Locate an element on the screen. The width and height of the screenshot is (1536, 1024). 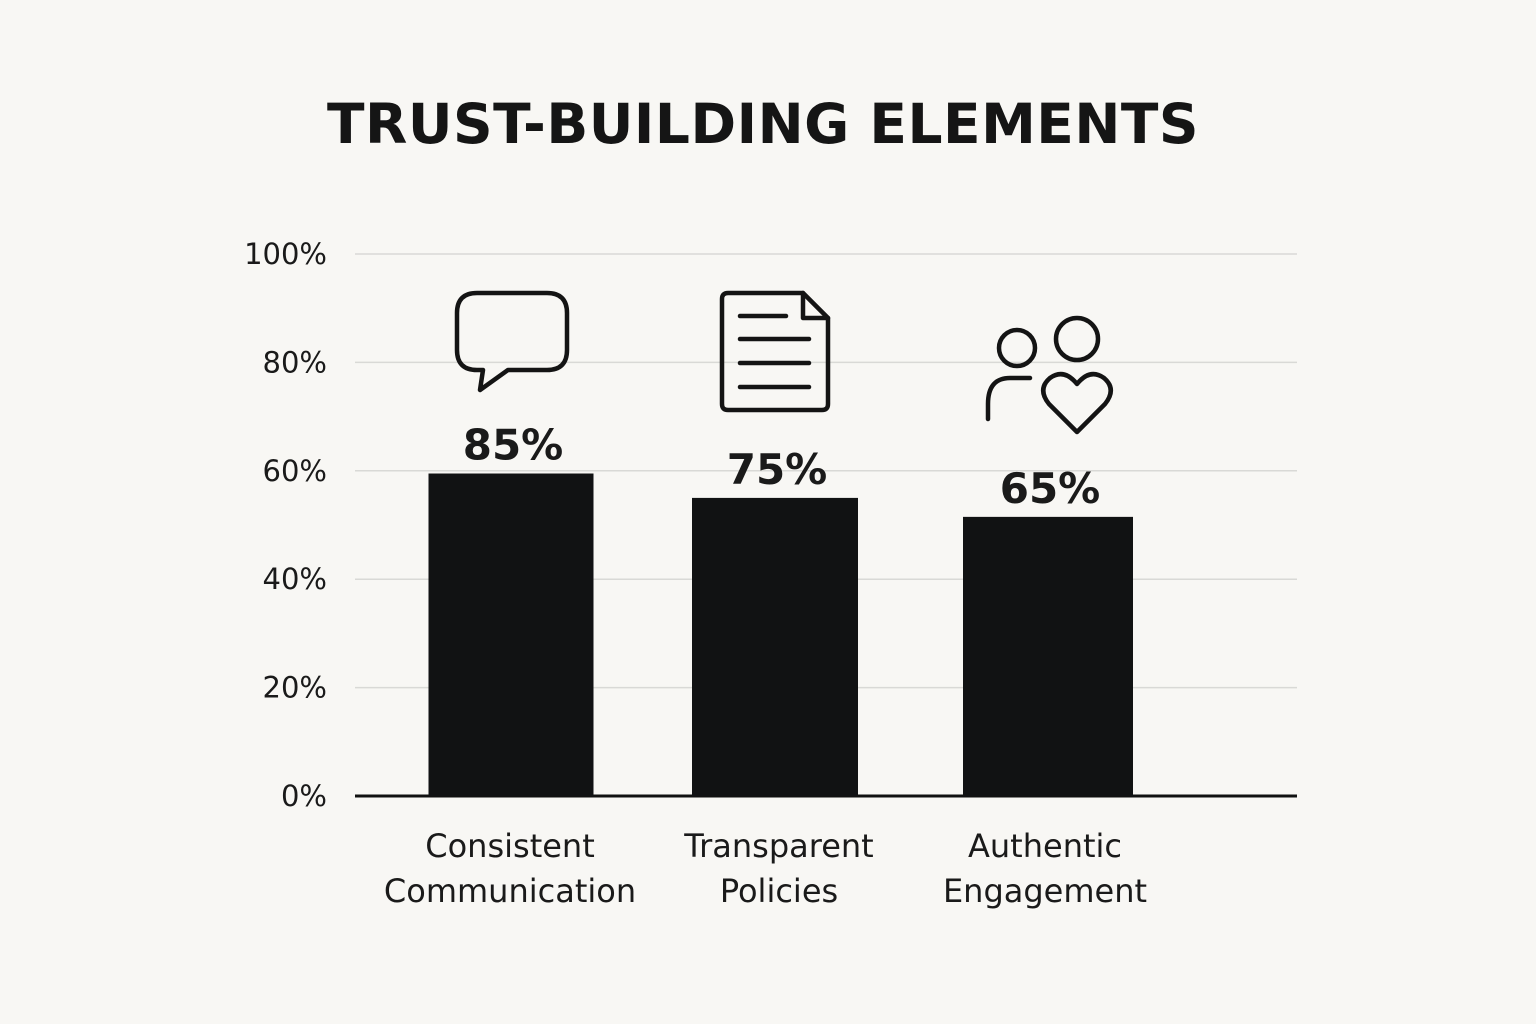
category-label: Communication is located at coordinates (510, 891).